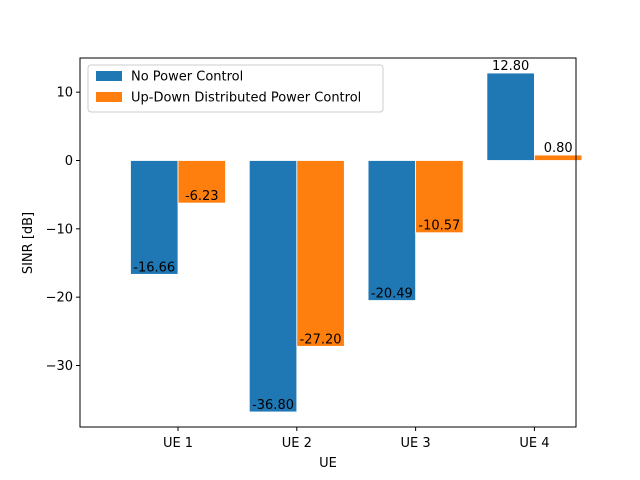 This screenshot has width=640, height=480. Describe the element at coordinates (297, 443) in the screenshot. I see `x-tick-label: UE 2` at that location.